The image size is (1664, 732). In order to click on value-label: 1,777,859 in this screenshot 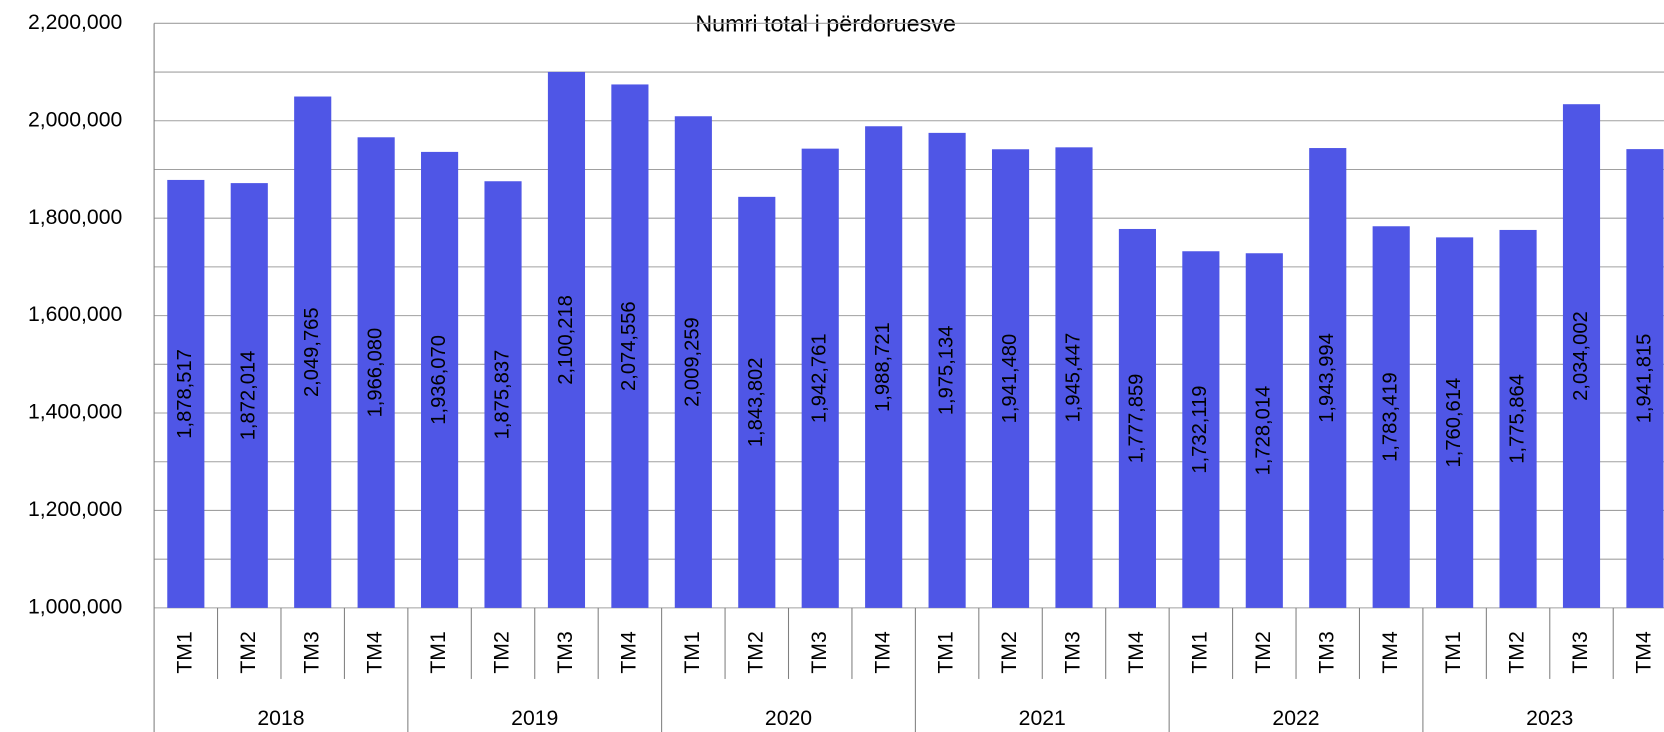, I will do `click(1137, 419)`.